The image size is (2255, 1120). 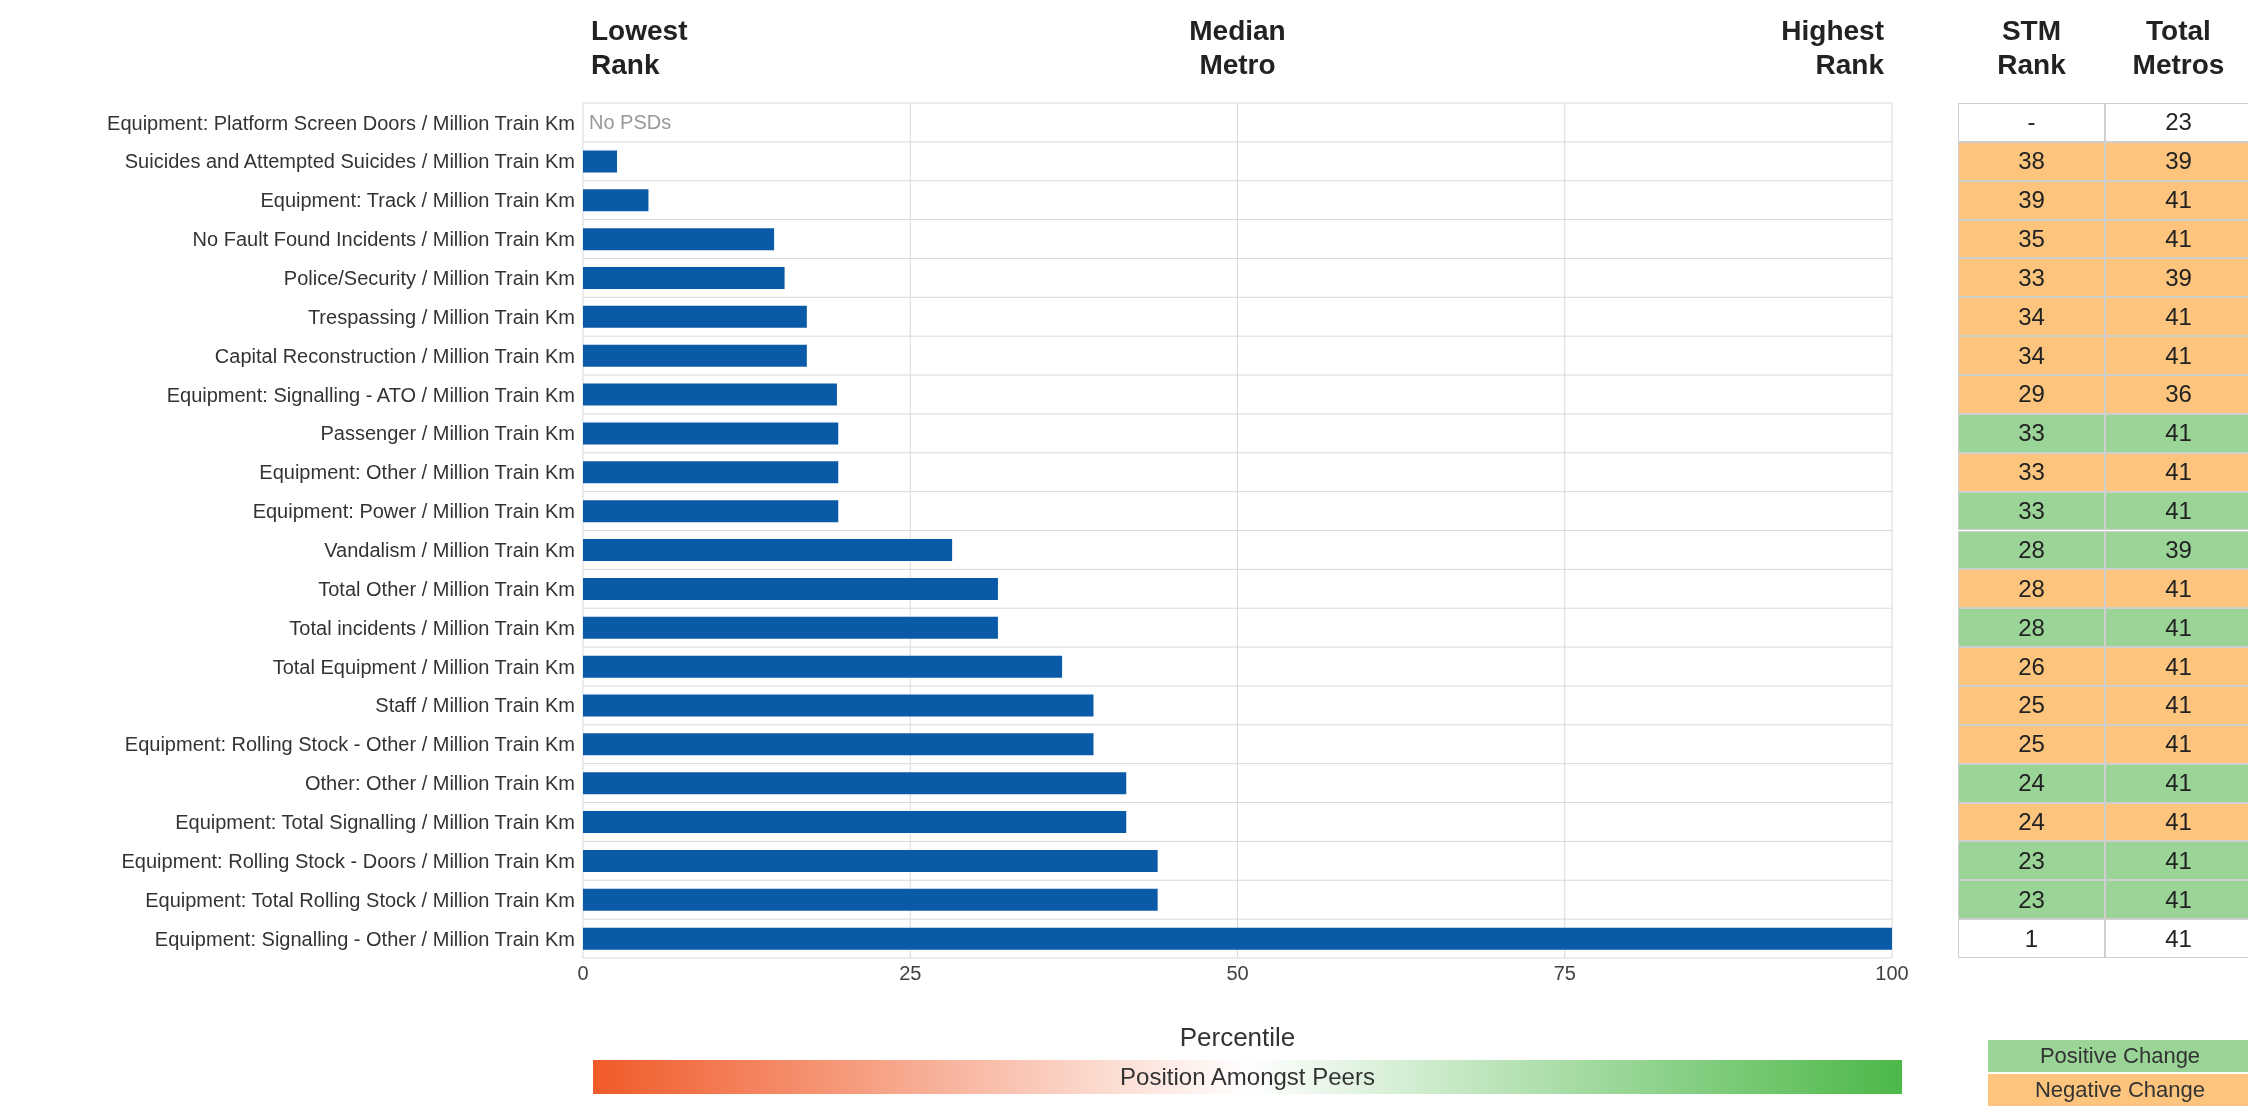 I want to click on y-tick-label: Suicides and Attempted Suicides / Million Train Km, so click(x=349, y=161).